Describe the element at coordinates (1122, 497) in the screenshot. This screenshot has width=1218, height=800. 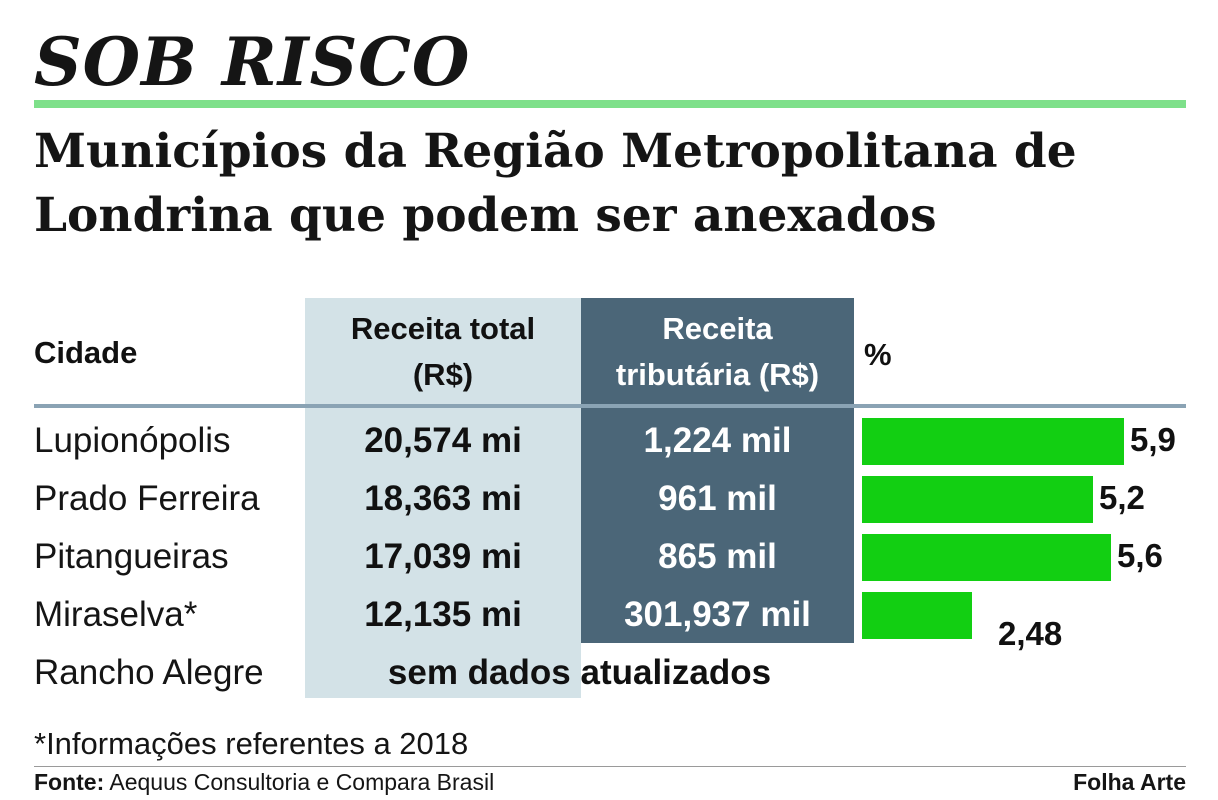
I see `percent-value: 5,2` at that location.